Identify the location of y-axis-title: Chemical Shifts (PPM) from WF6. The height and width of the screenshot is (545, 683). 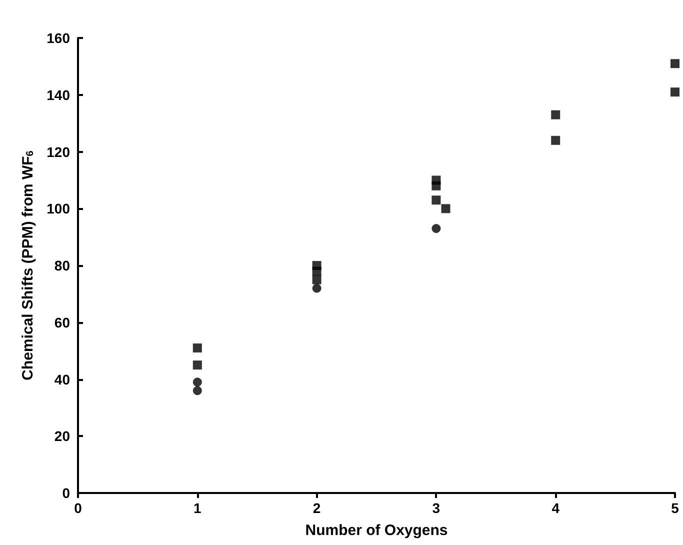
(28, 265).